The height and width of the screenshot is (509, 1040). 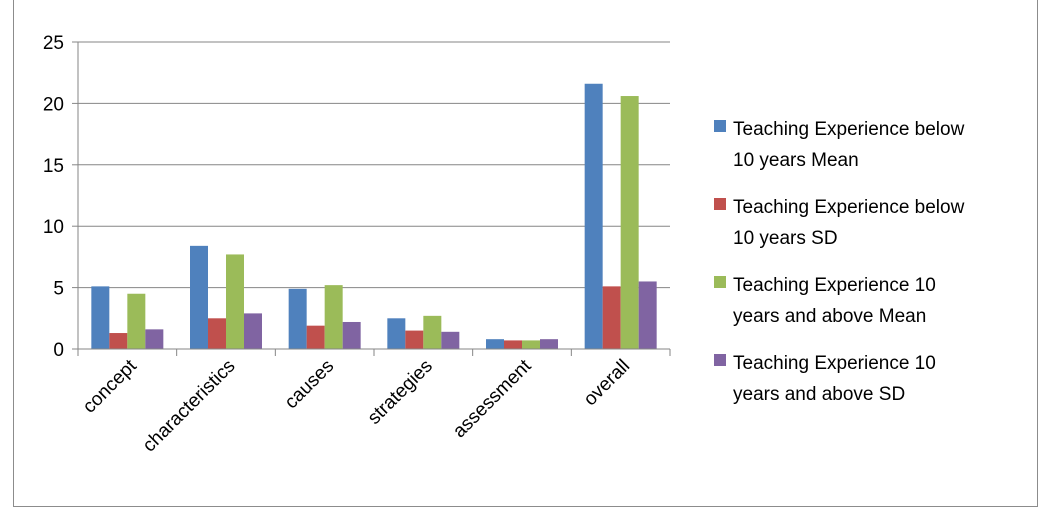 What do you see at coordinates (53, 166) in the screenshot?
I see `y-tick-label: 15` at bounding box center [53, 166].